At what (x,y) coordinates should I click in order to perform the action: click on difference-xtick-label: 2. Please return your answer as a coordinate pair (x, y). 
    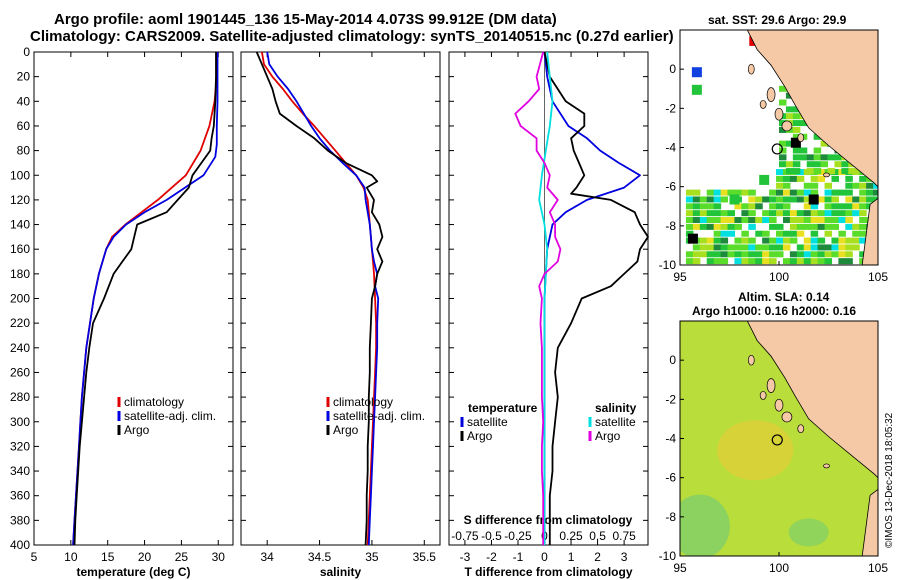
    Looking at the image, I should click on (597, 557).